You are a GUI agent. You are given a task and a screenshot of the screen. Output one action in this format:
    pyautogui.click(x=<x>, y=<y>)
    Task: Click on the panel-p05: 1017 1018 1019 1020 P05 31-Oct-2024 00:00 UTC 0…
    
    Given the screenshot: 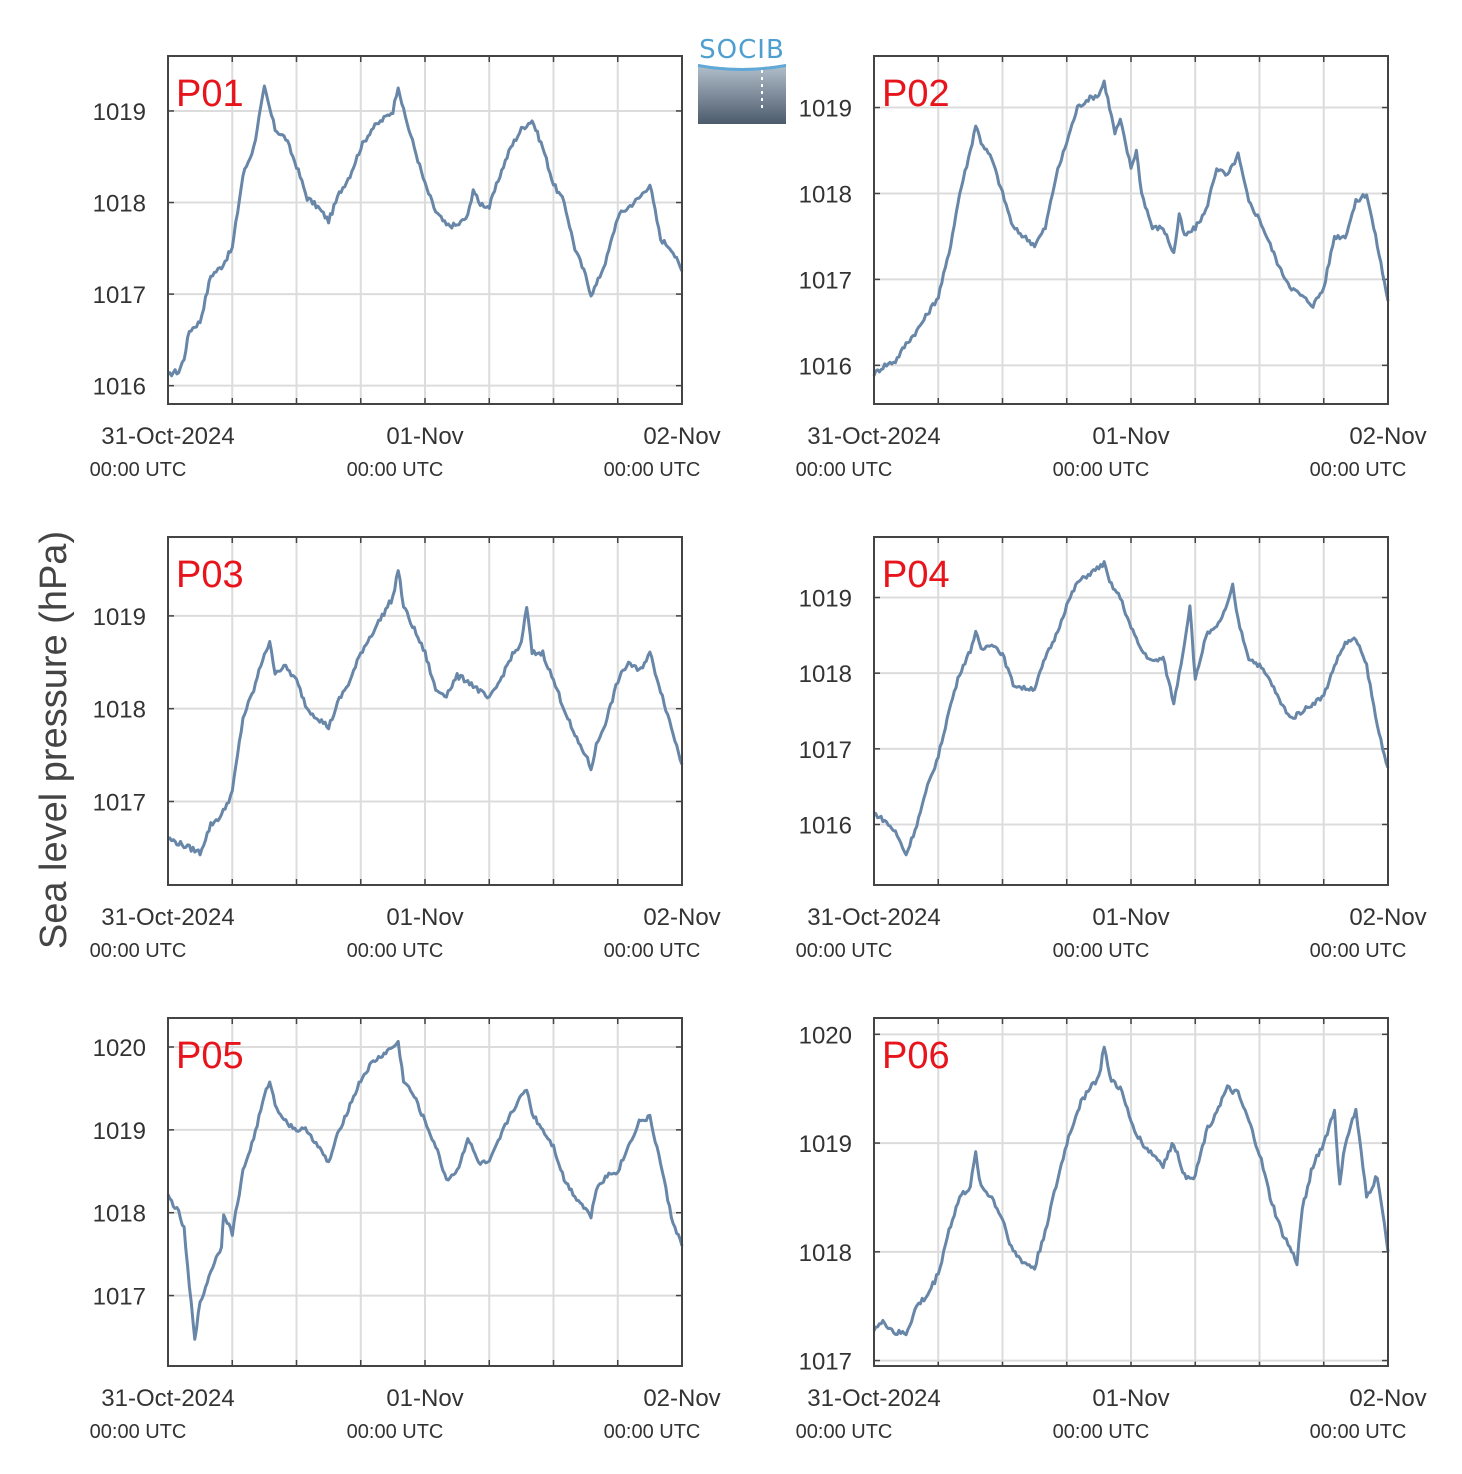 What is the action you would take?
    pyautogui.click(x=405, y=1230)
    